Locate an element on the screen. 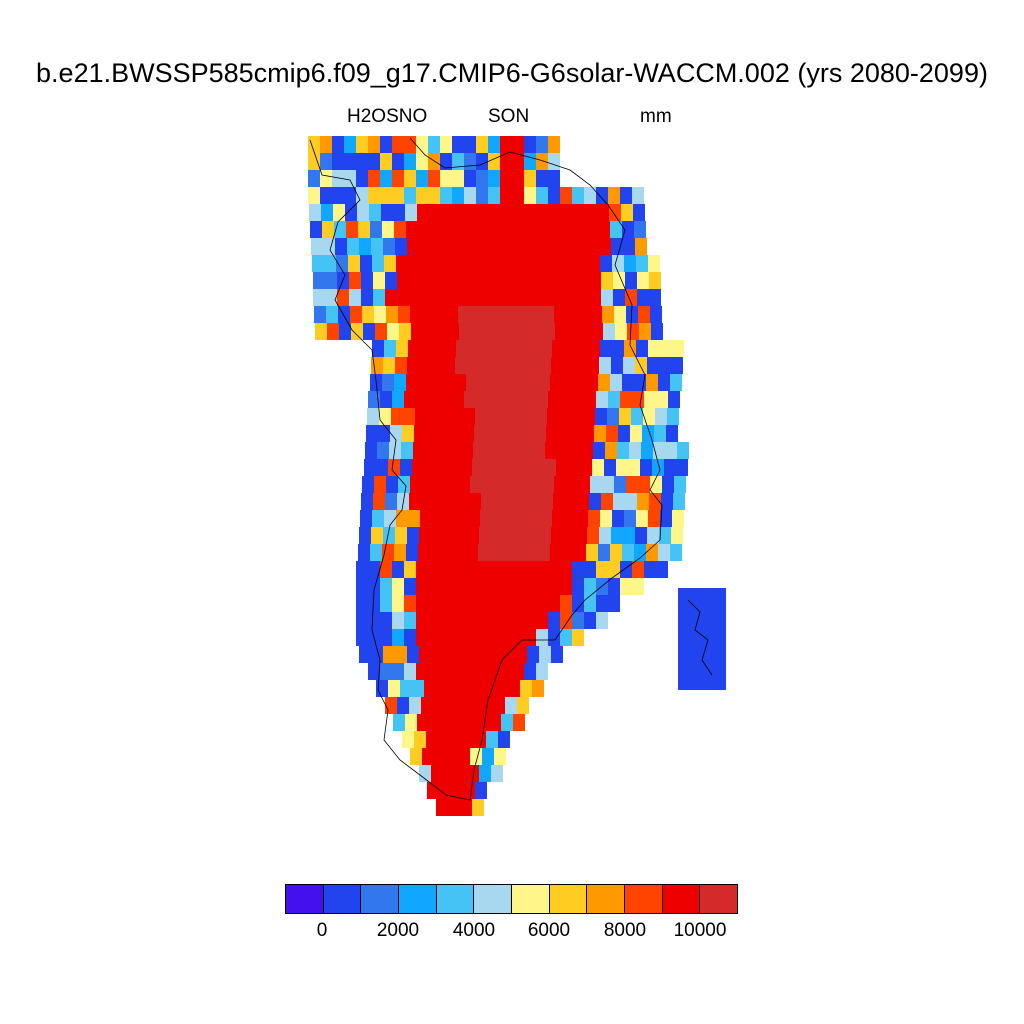  coastline-east-island is located at coordinates (700, 637).